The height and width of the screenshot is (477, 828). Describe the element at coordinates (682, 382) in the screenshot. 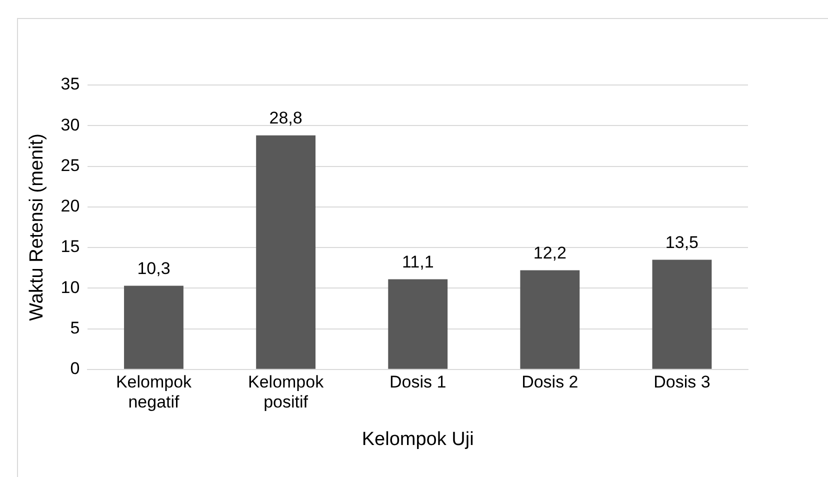

I see `x-tick-label: Dosis 3` at that location.